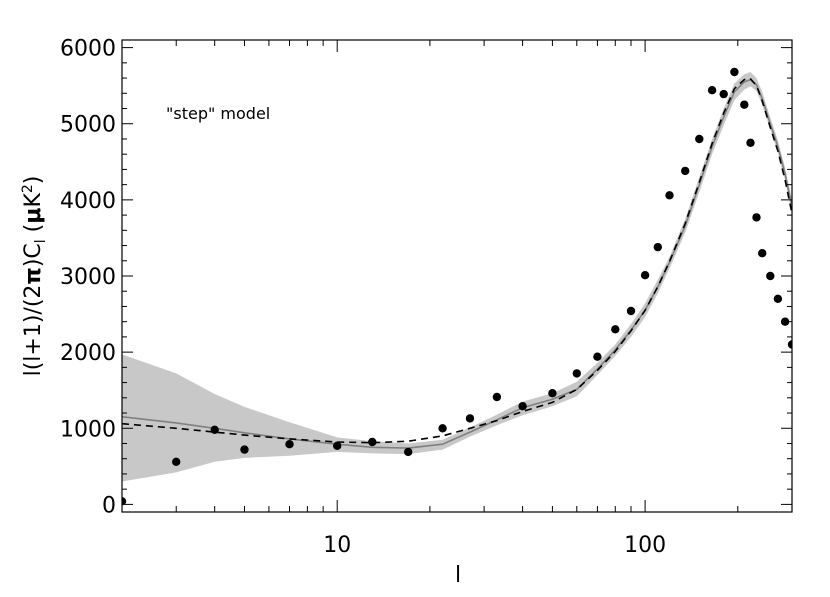 This screenshot has height=597, width=830. I want to click on y-tick-label: 4000, so click(88, 201).